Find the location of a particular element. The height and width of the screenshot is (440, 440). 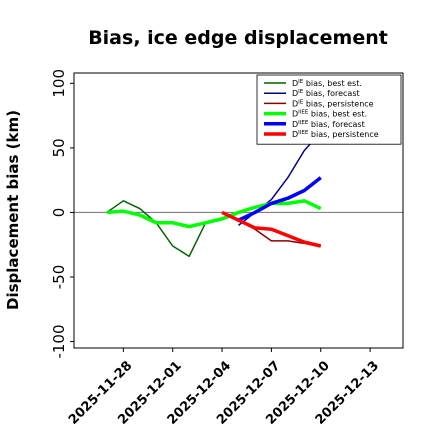

y-axis-label: Displacement bias (km) is located at coordinates (13, 210).